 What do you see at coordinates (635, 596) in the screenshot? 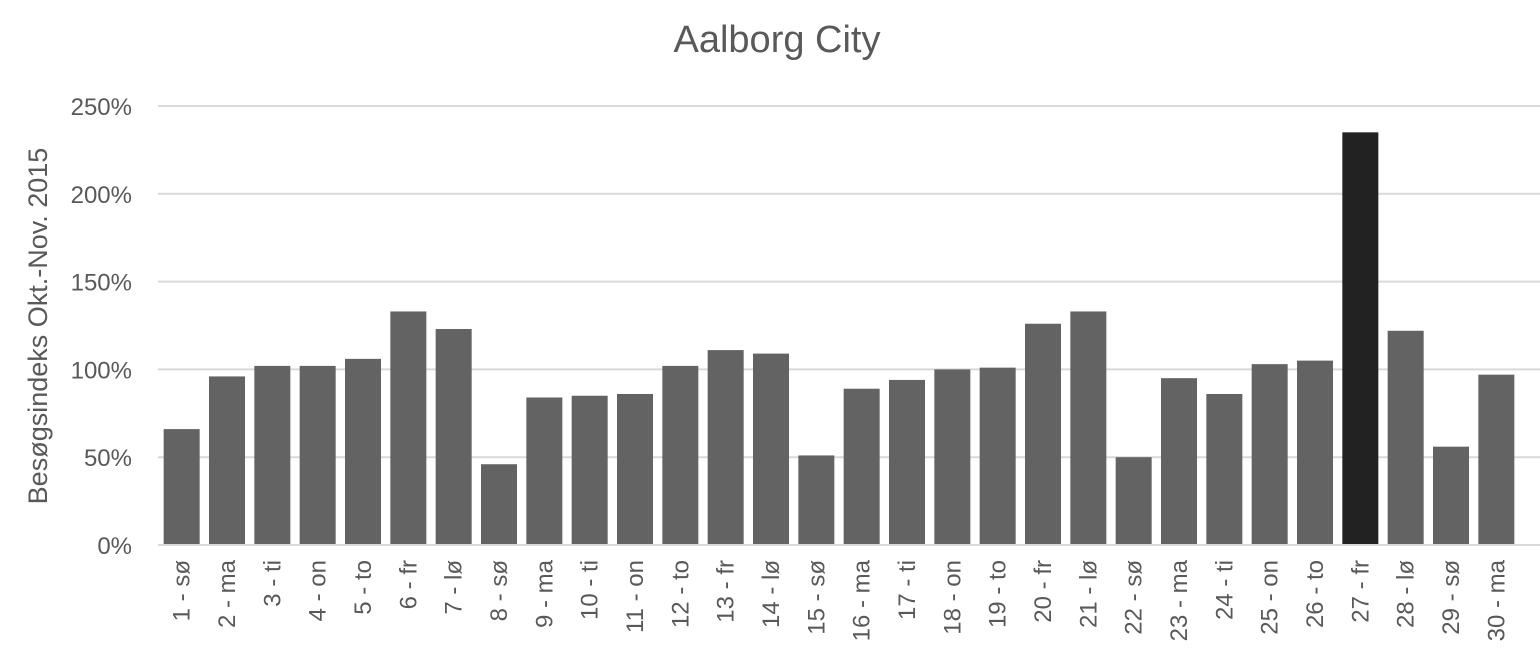
I see `x-tick-label: 11 - on` at bounding box center [635, 596].